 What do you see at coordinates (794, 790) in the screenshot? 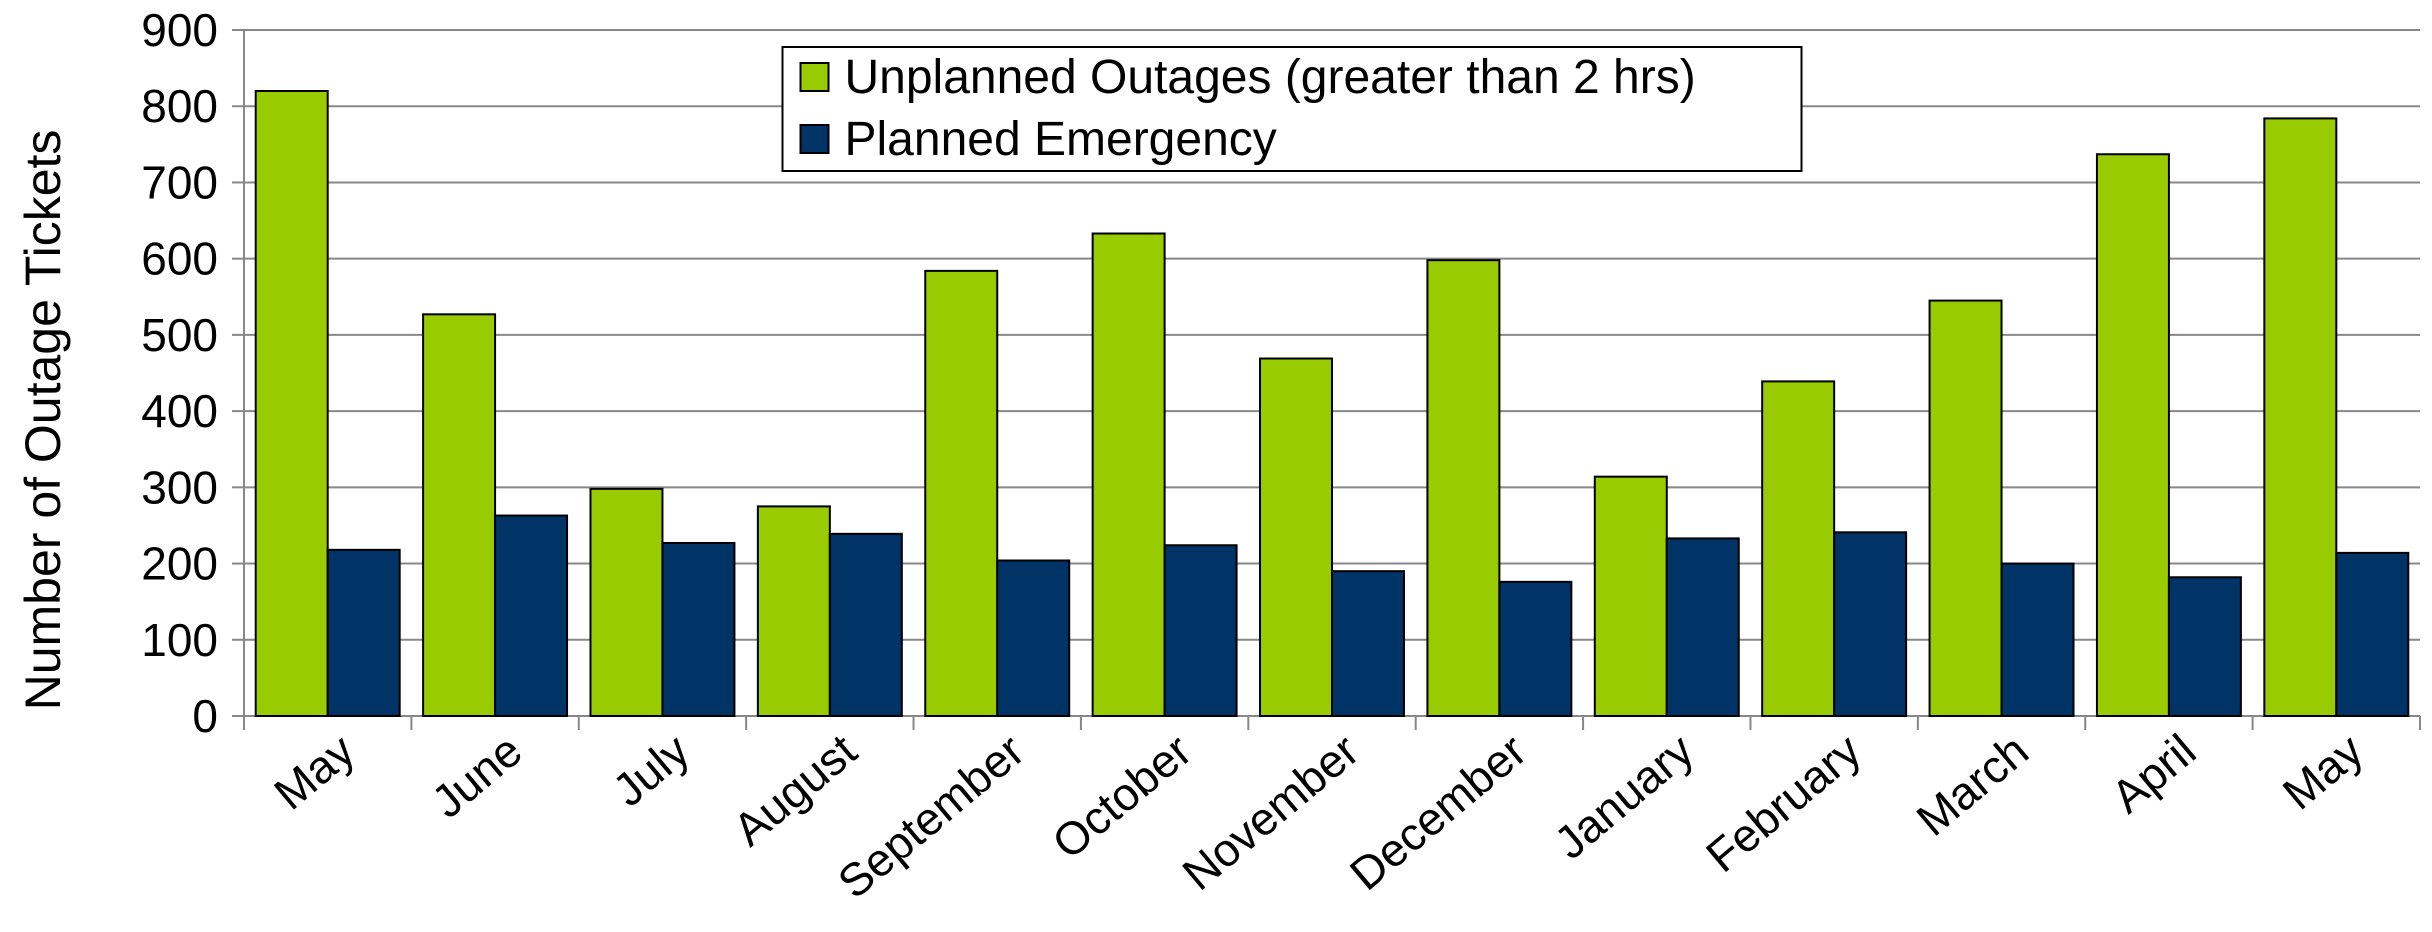
I see `x-tick-label: August` at bounding box center [794, 790].